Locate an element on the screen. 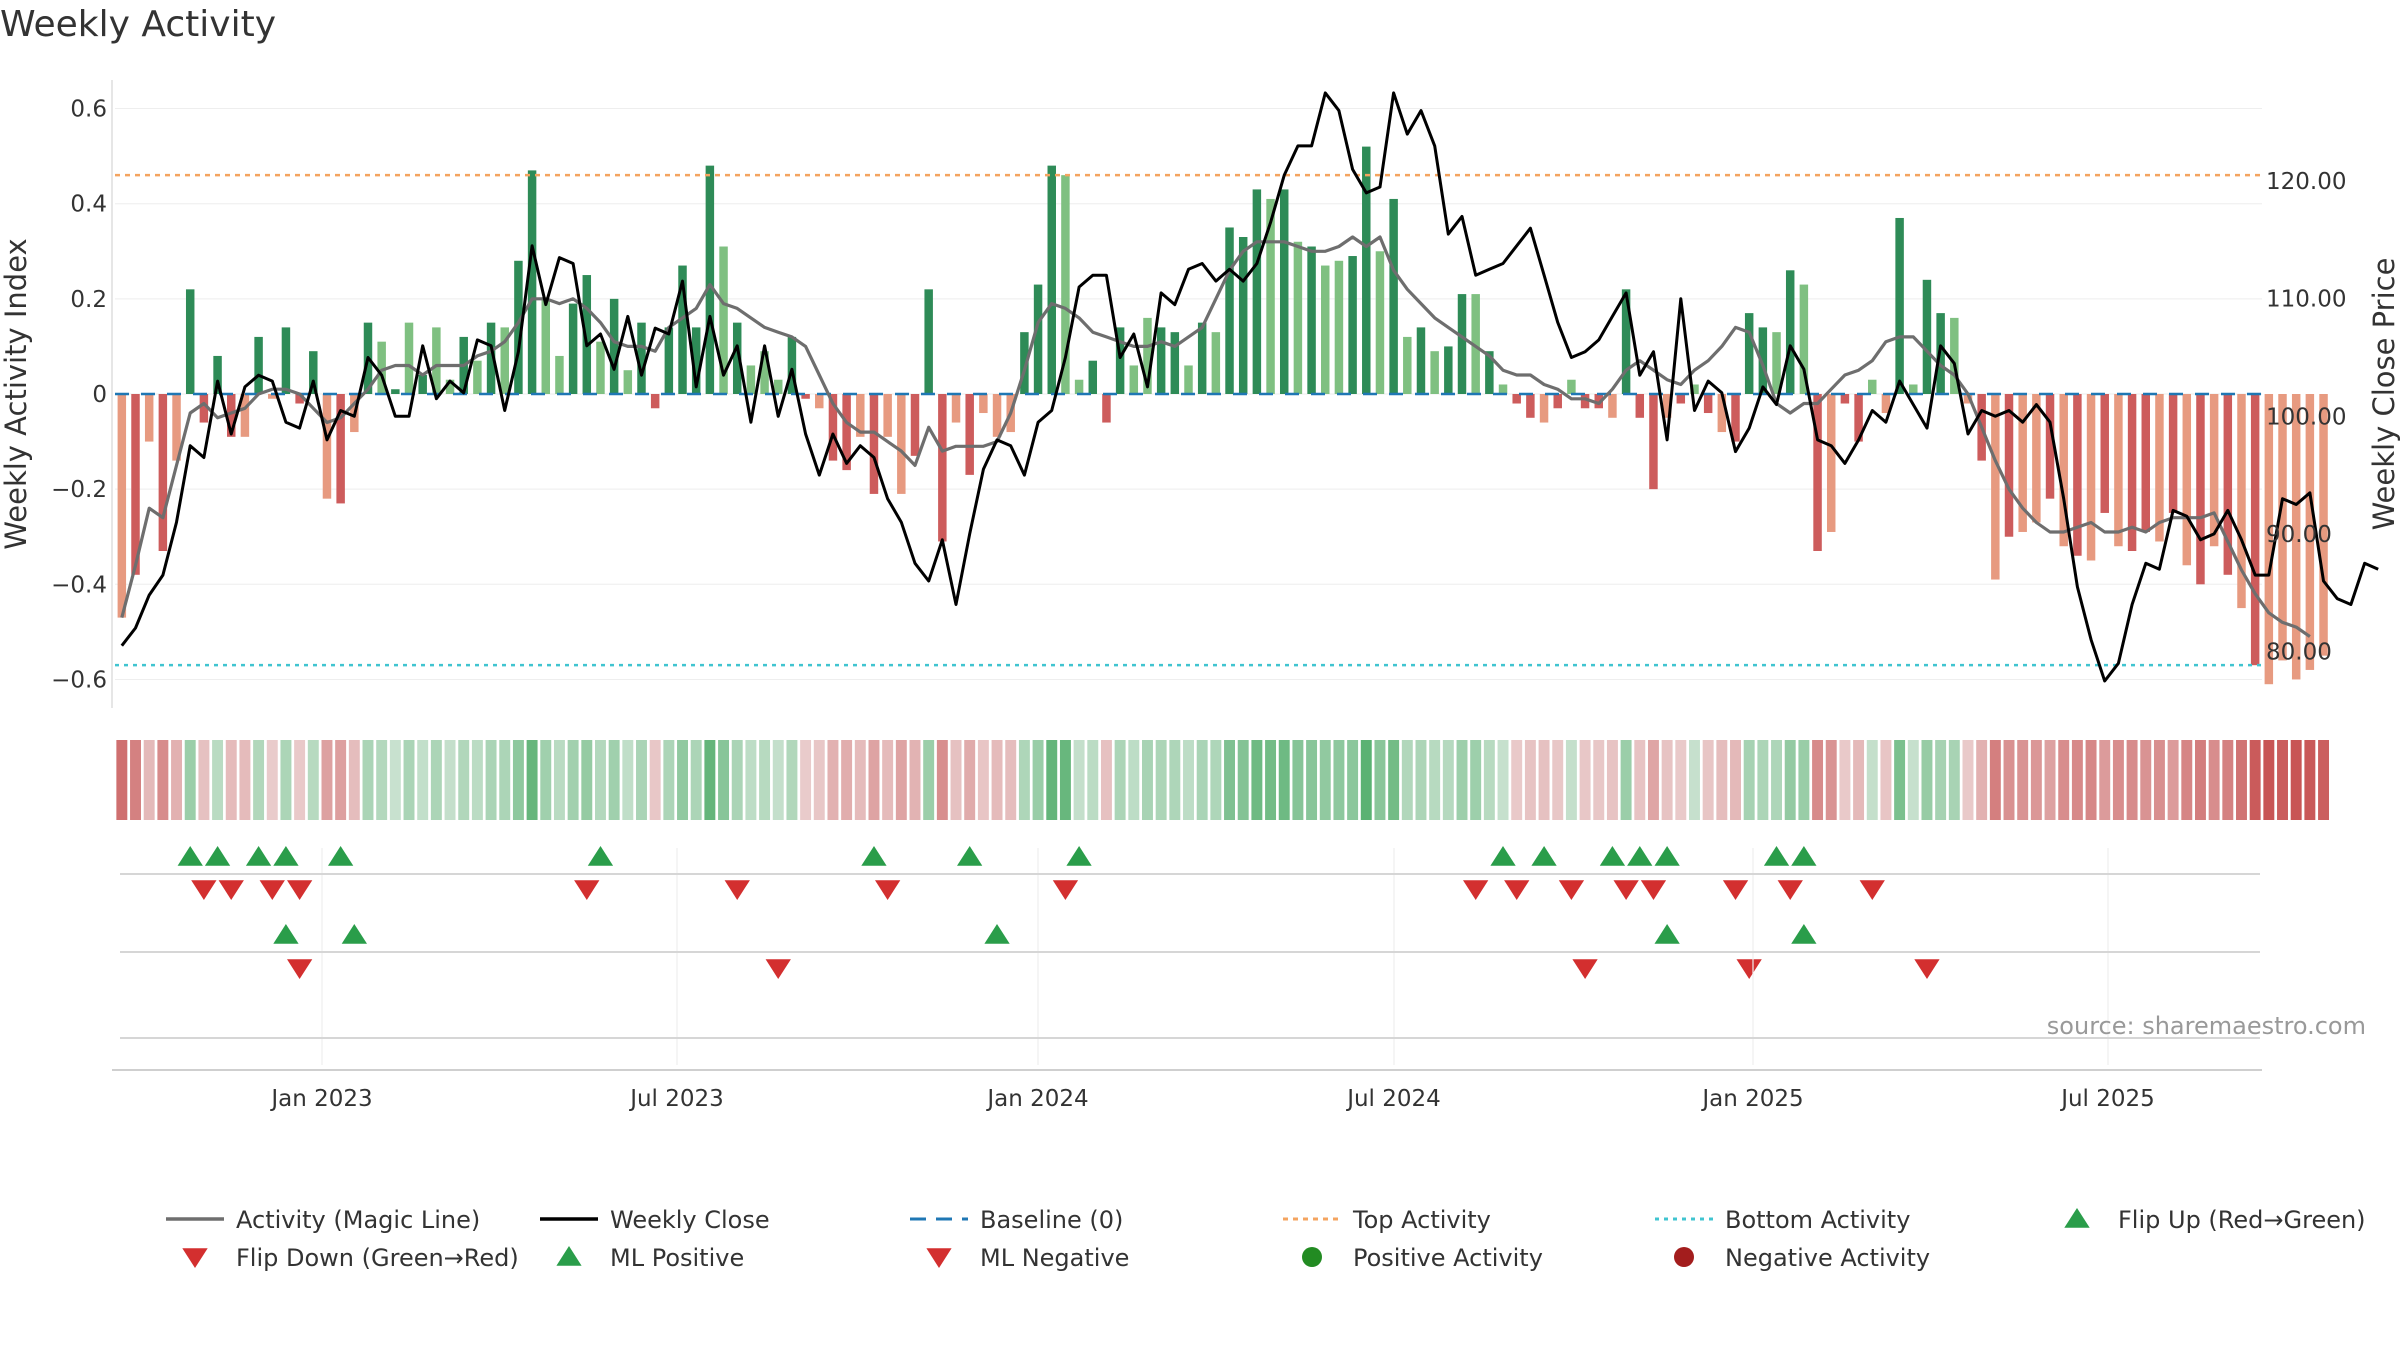 Image resolution: width=2400 pixels, height=1350 pixels. legend-label-ml_pos: ML Positive is located at coordinates (677, 1258).